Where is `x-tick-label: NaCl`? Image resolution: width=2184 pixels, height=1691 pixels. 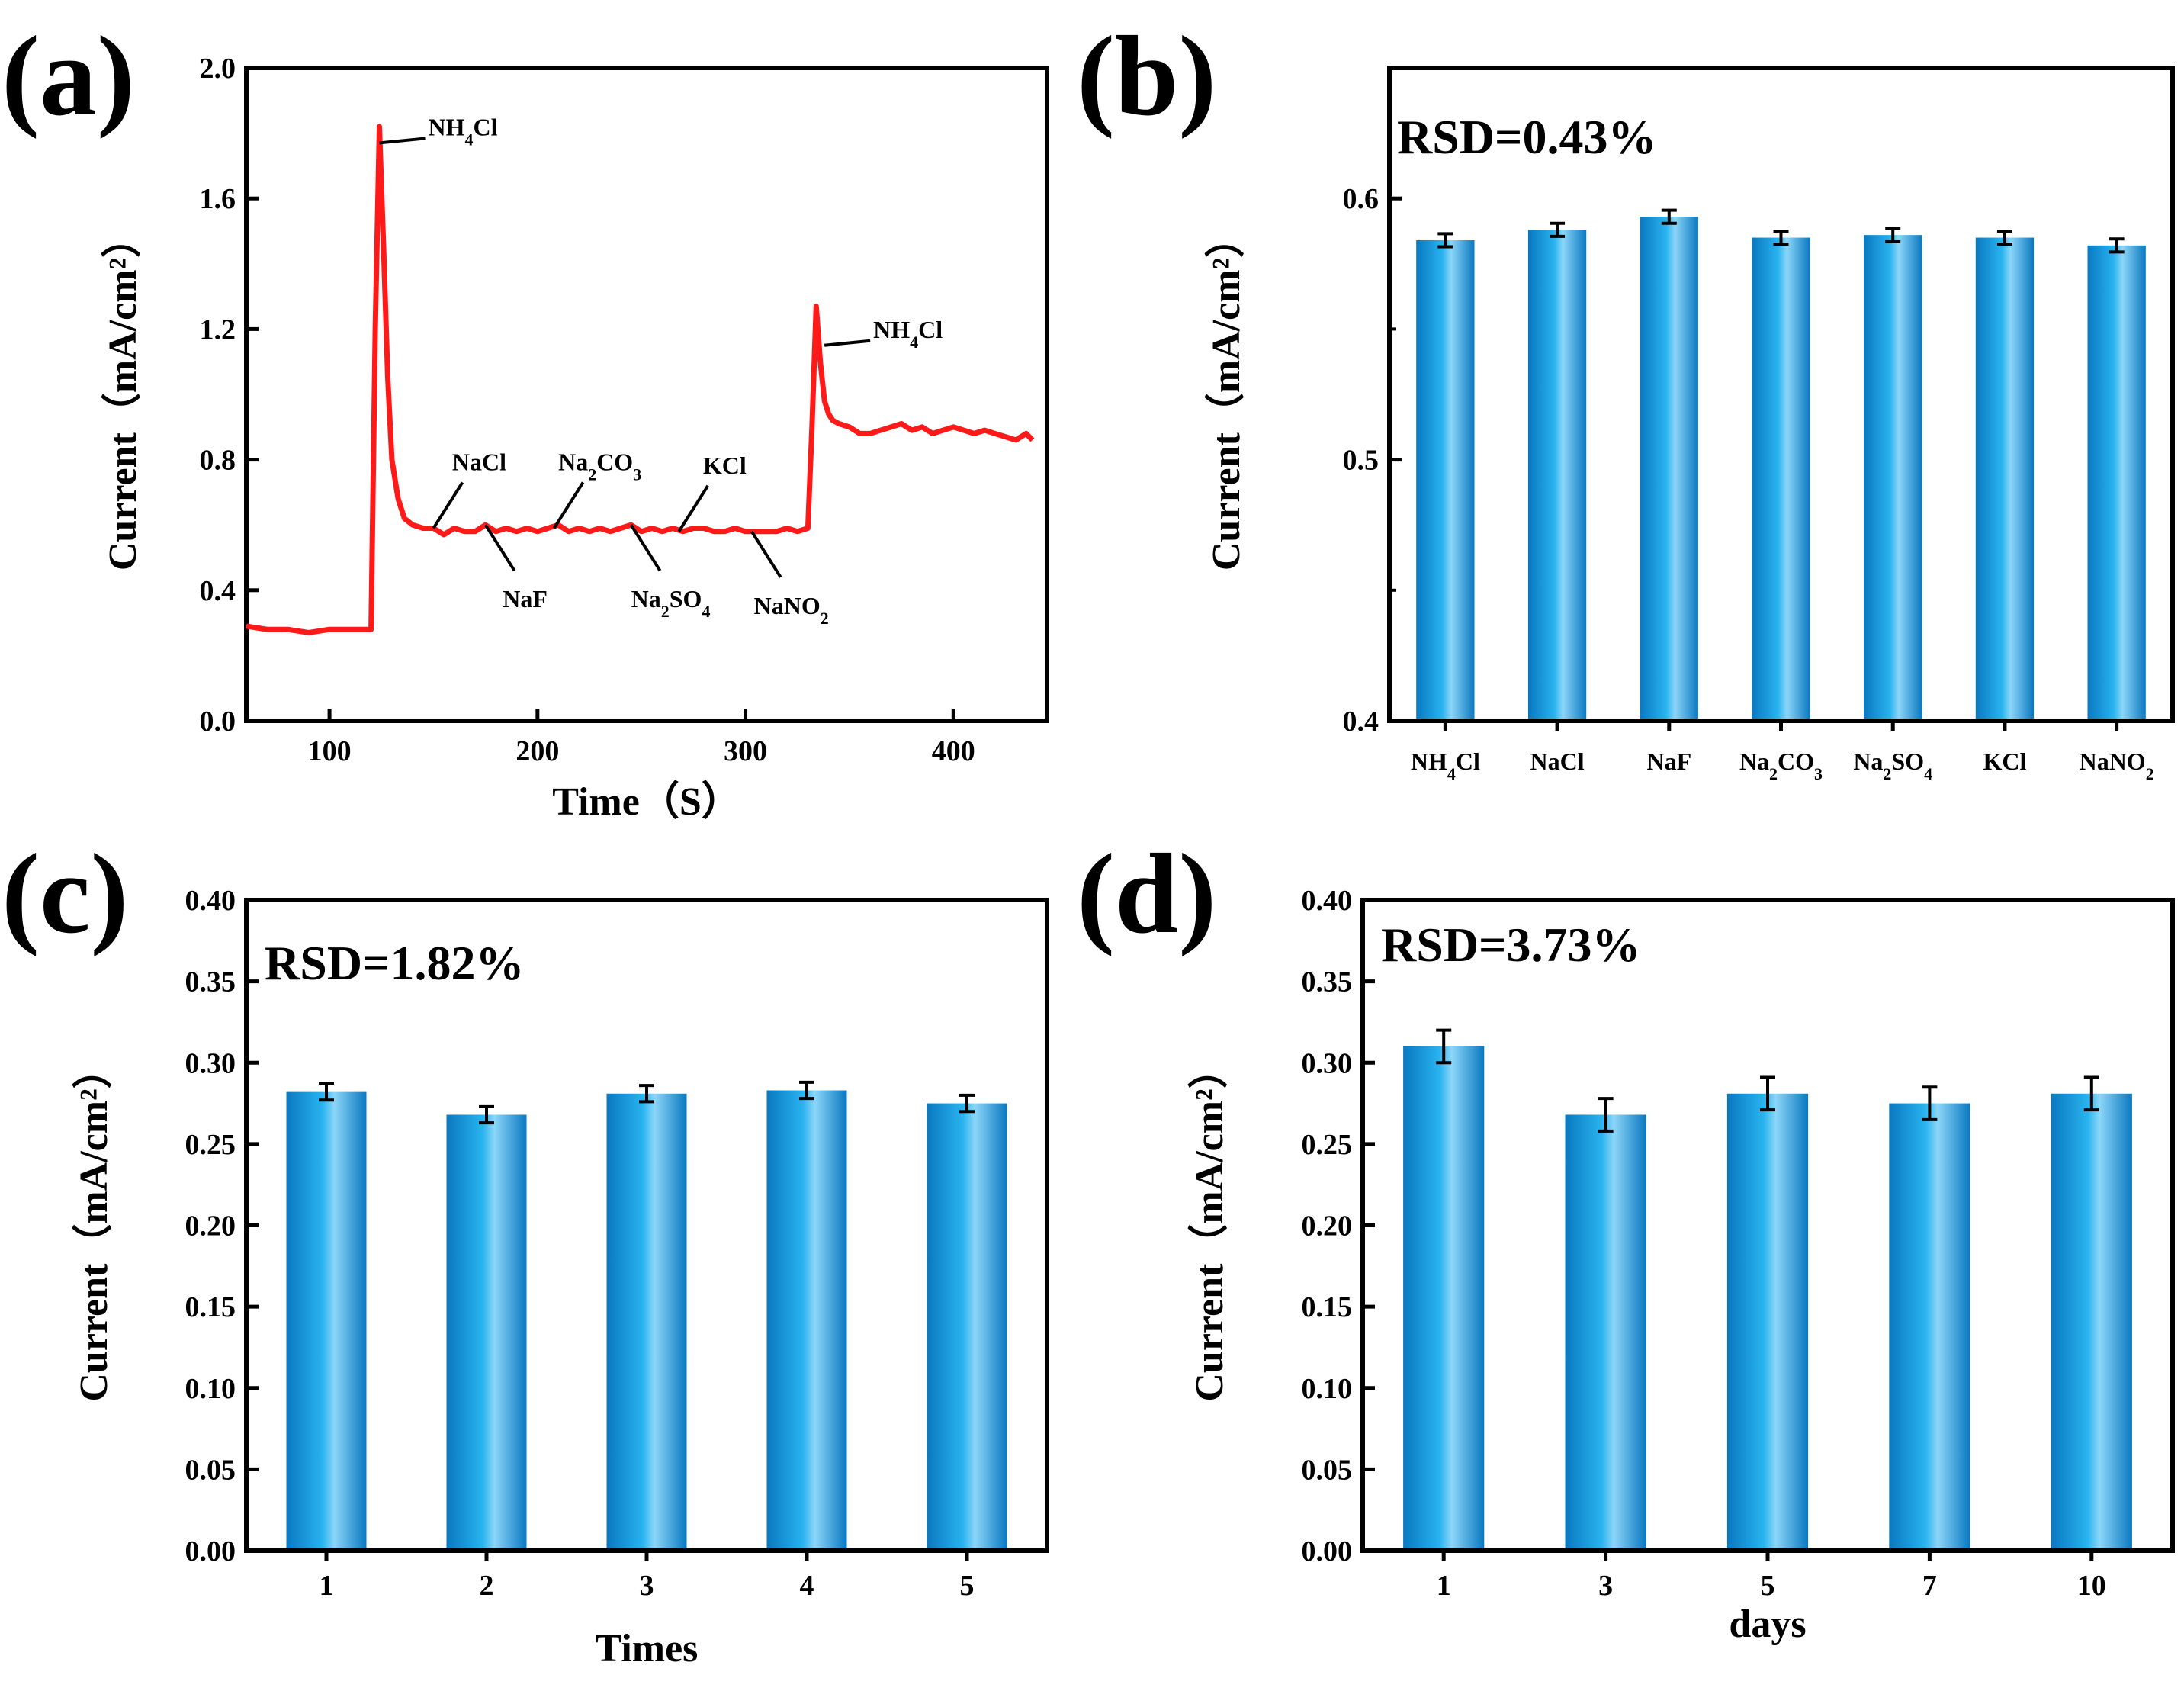
x-tick-label: NaCl is located at coordinates (1557, 761).